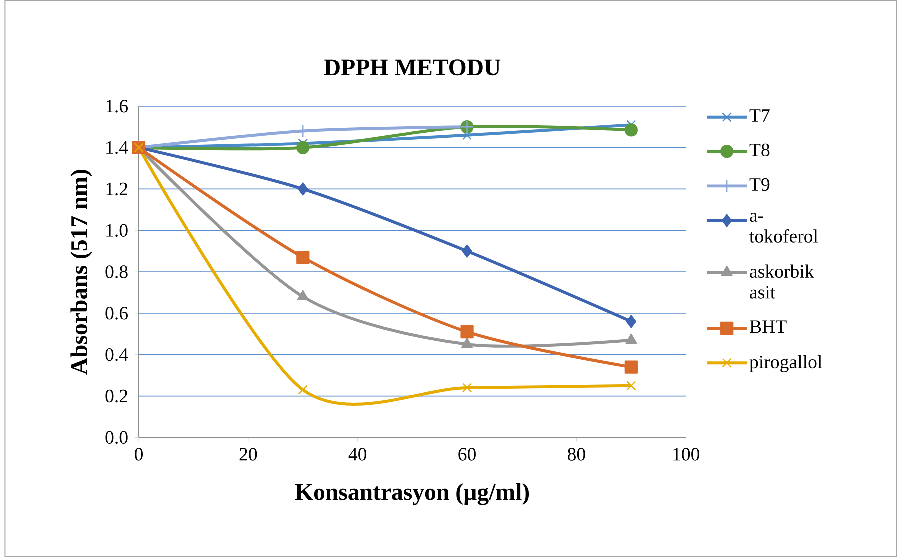 The height and width of the screenshot is (557, 897). Describe the element at coordinates (687, 454) in the screenshot. I see `x-tick-label: 100` at that location.